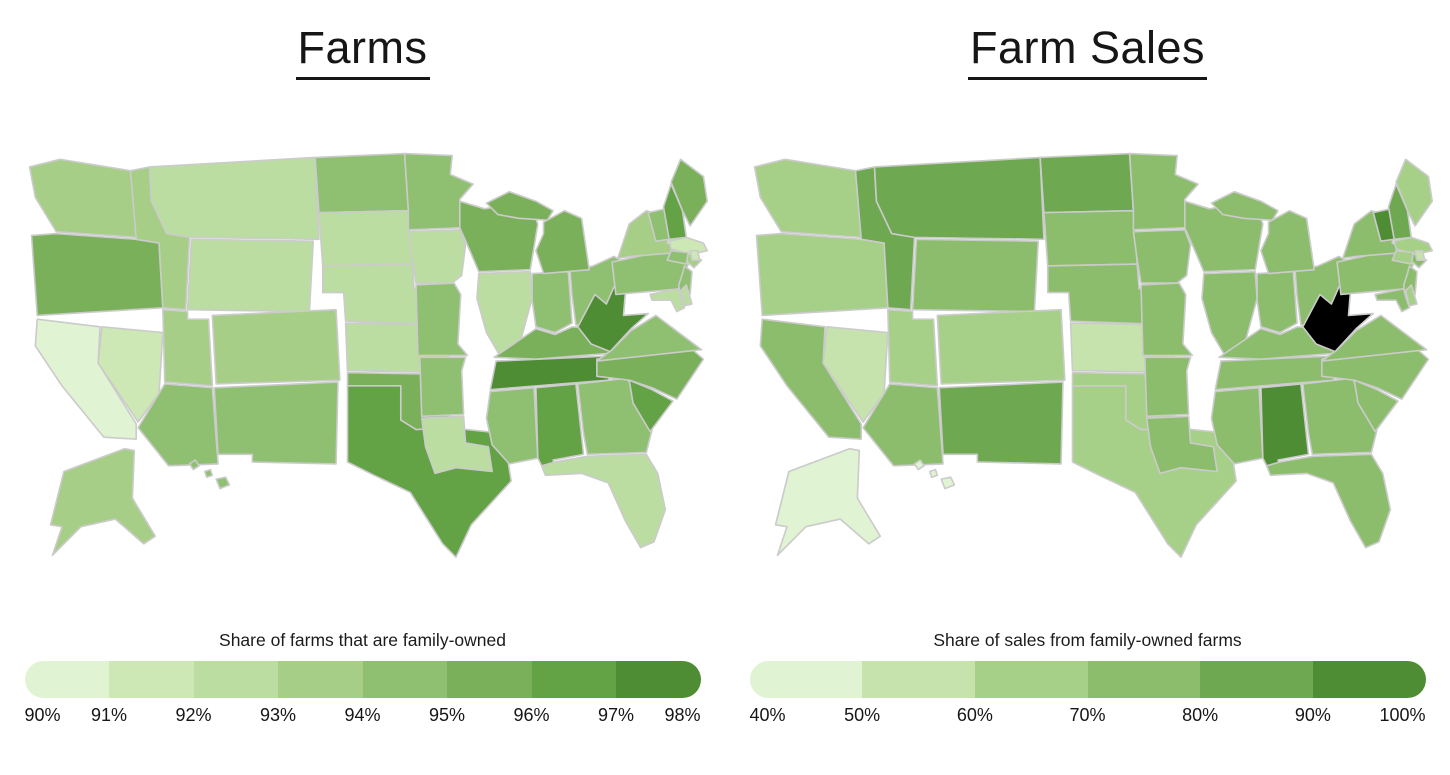 The image size is (1450, 775). Describe the element at coordinates (682, 715) in the screenshot. I see `legend-tick-label: 98%` at that location.